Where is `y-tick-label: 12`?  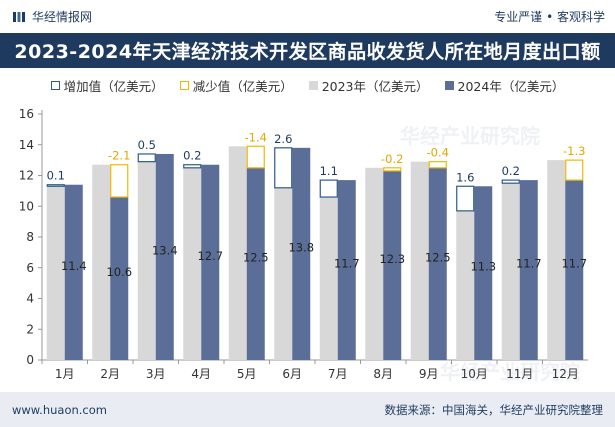
y-tick-label: 12 is located at coordinates (26, 176).